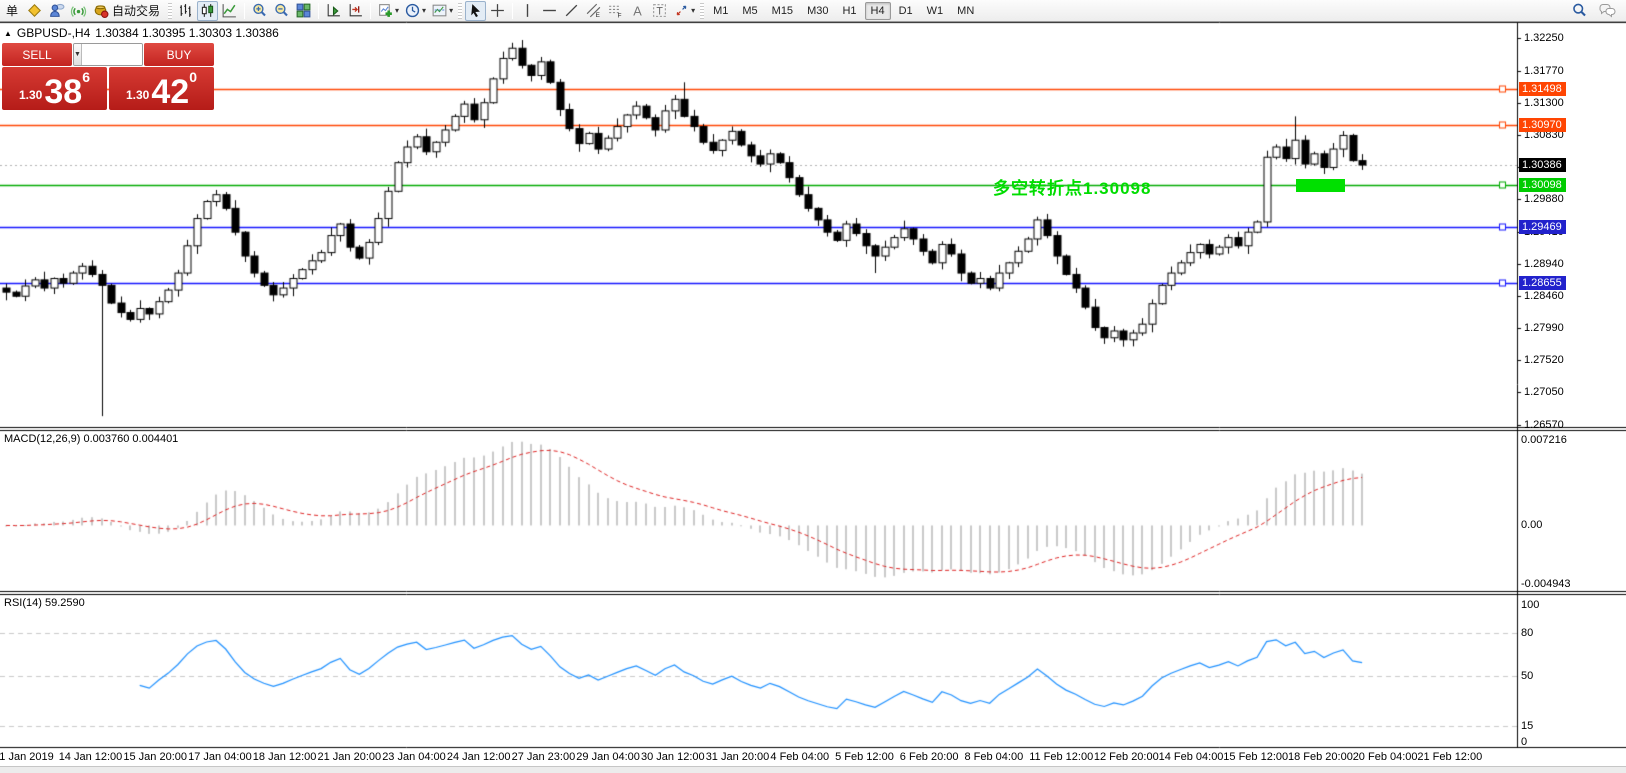  Describe the element at coordinates (877, 10) in the screenshot. I see `timeframe-button-h4: H4` at that location.